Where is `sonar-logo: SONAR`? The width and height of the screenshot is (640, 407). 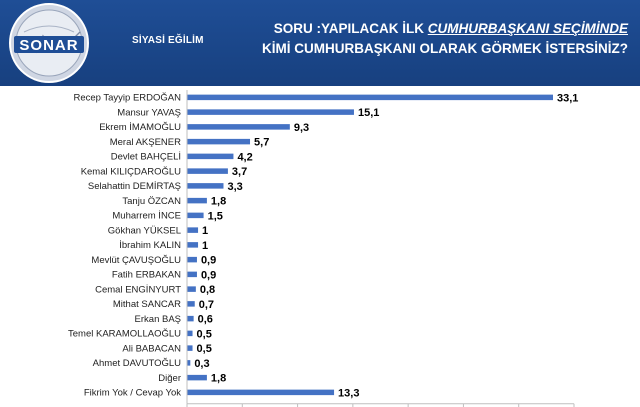
sonar-logo: SONAR is located at coordinates (49, 43).